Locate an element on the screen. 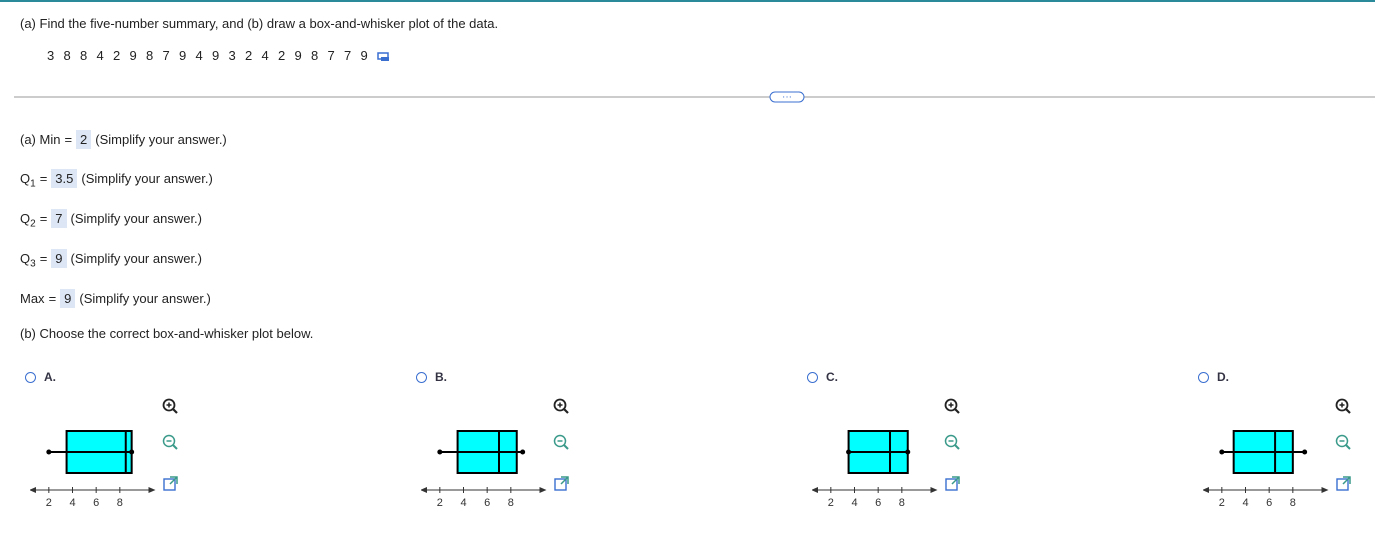 Image resolution: width=1375 pixels, height=543 pixels. answer-row: Q3 = 9 (Simplify your answer.) is located at coordinates (111, 259).